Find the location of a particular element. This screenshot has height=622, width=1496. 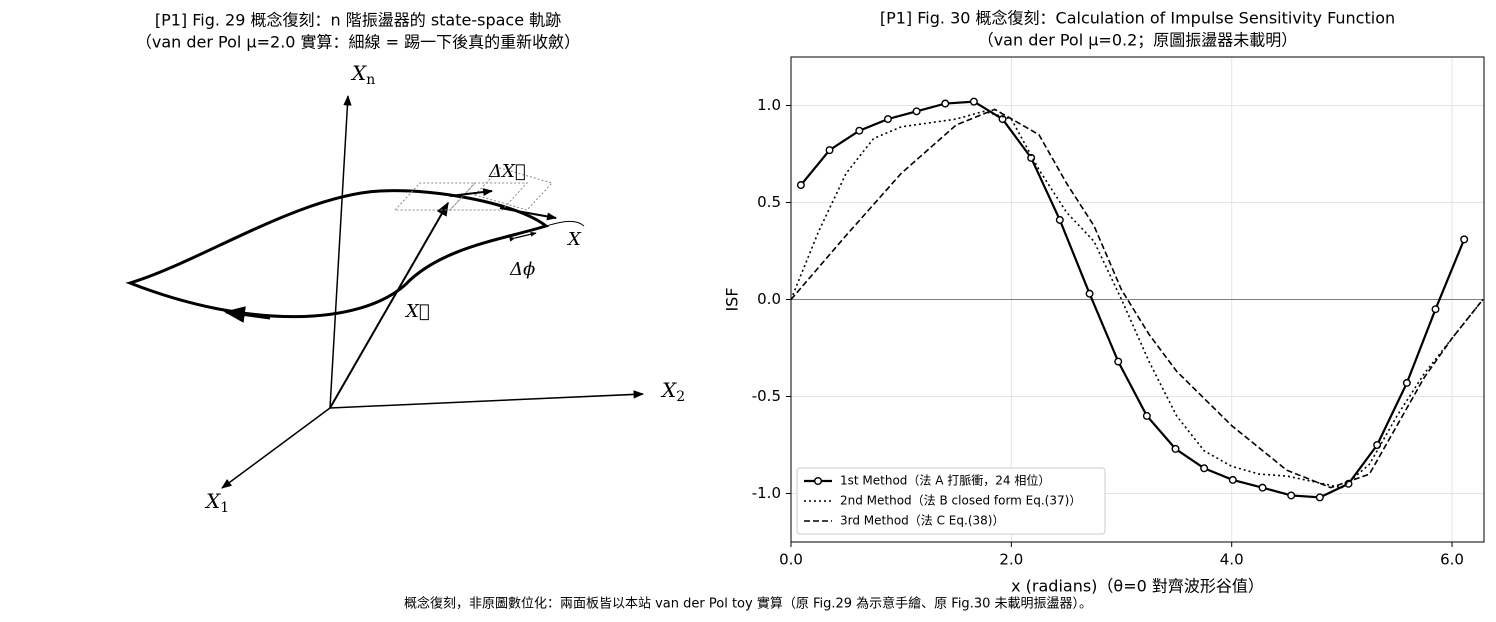

y-tick-label: 0.0 is located at coordinates (769, 299).